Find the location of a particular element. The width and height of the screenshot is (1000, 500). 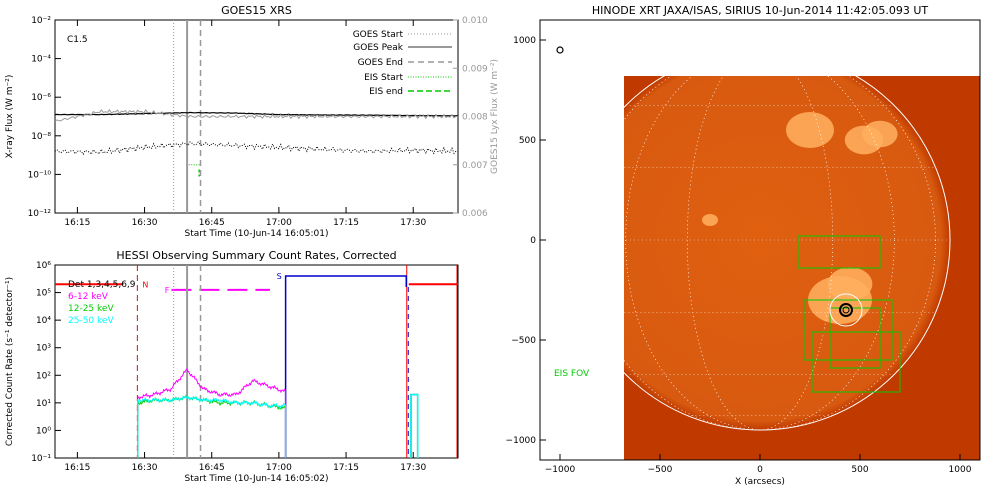

hessi-y-tick-label: 10¹ is located at coordinates (43, 404).